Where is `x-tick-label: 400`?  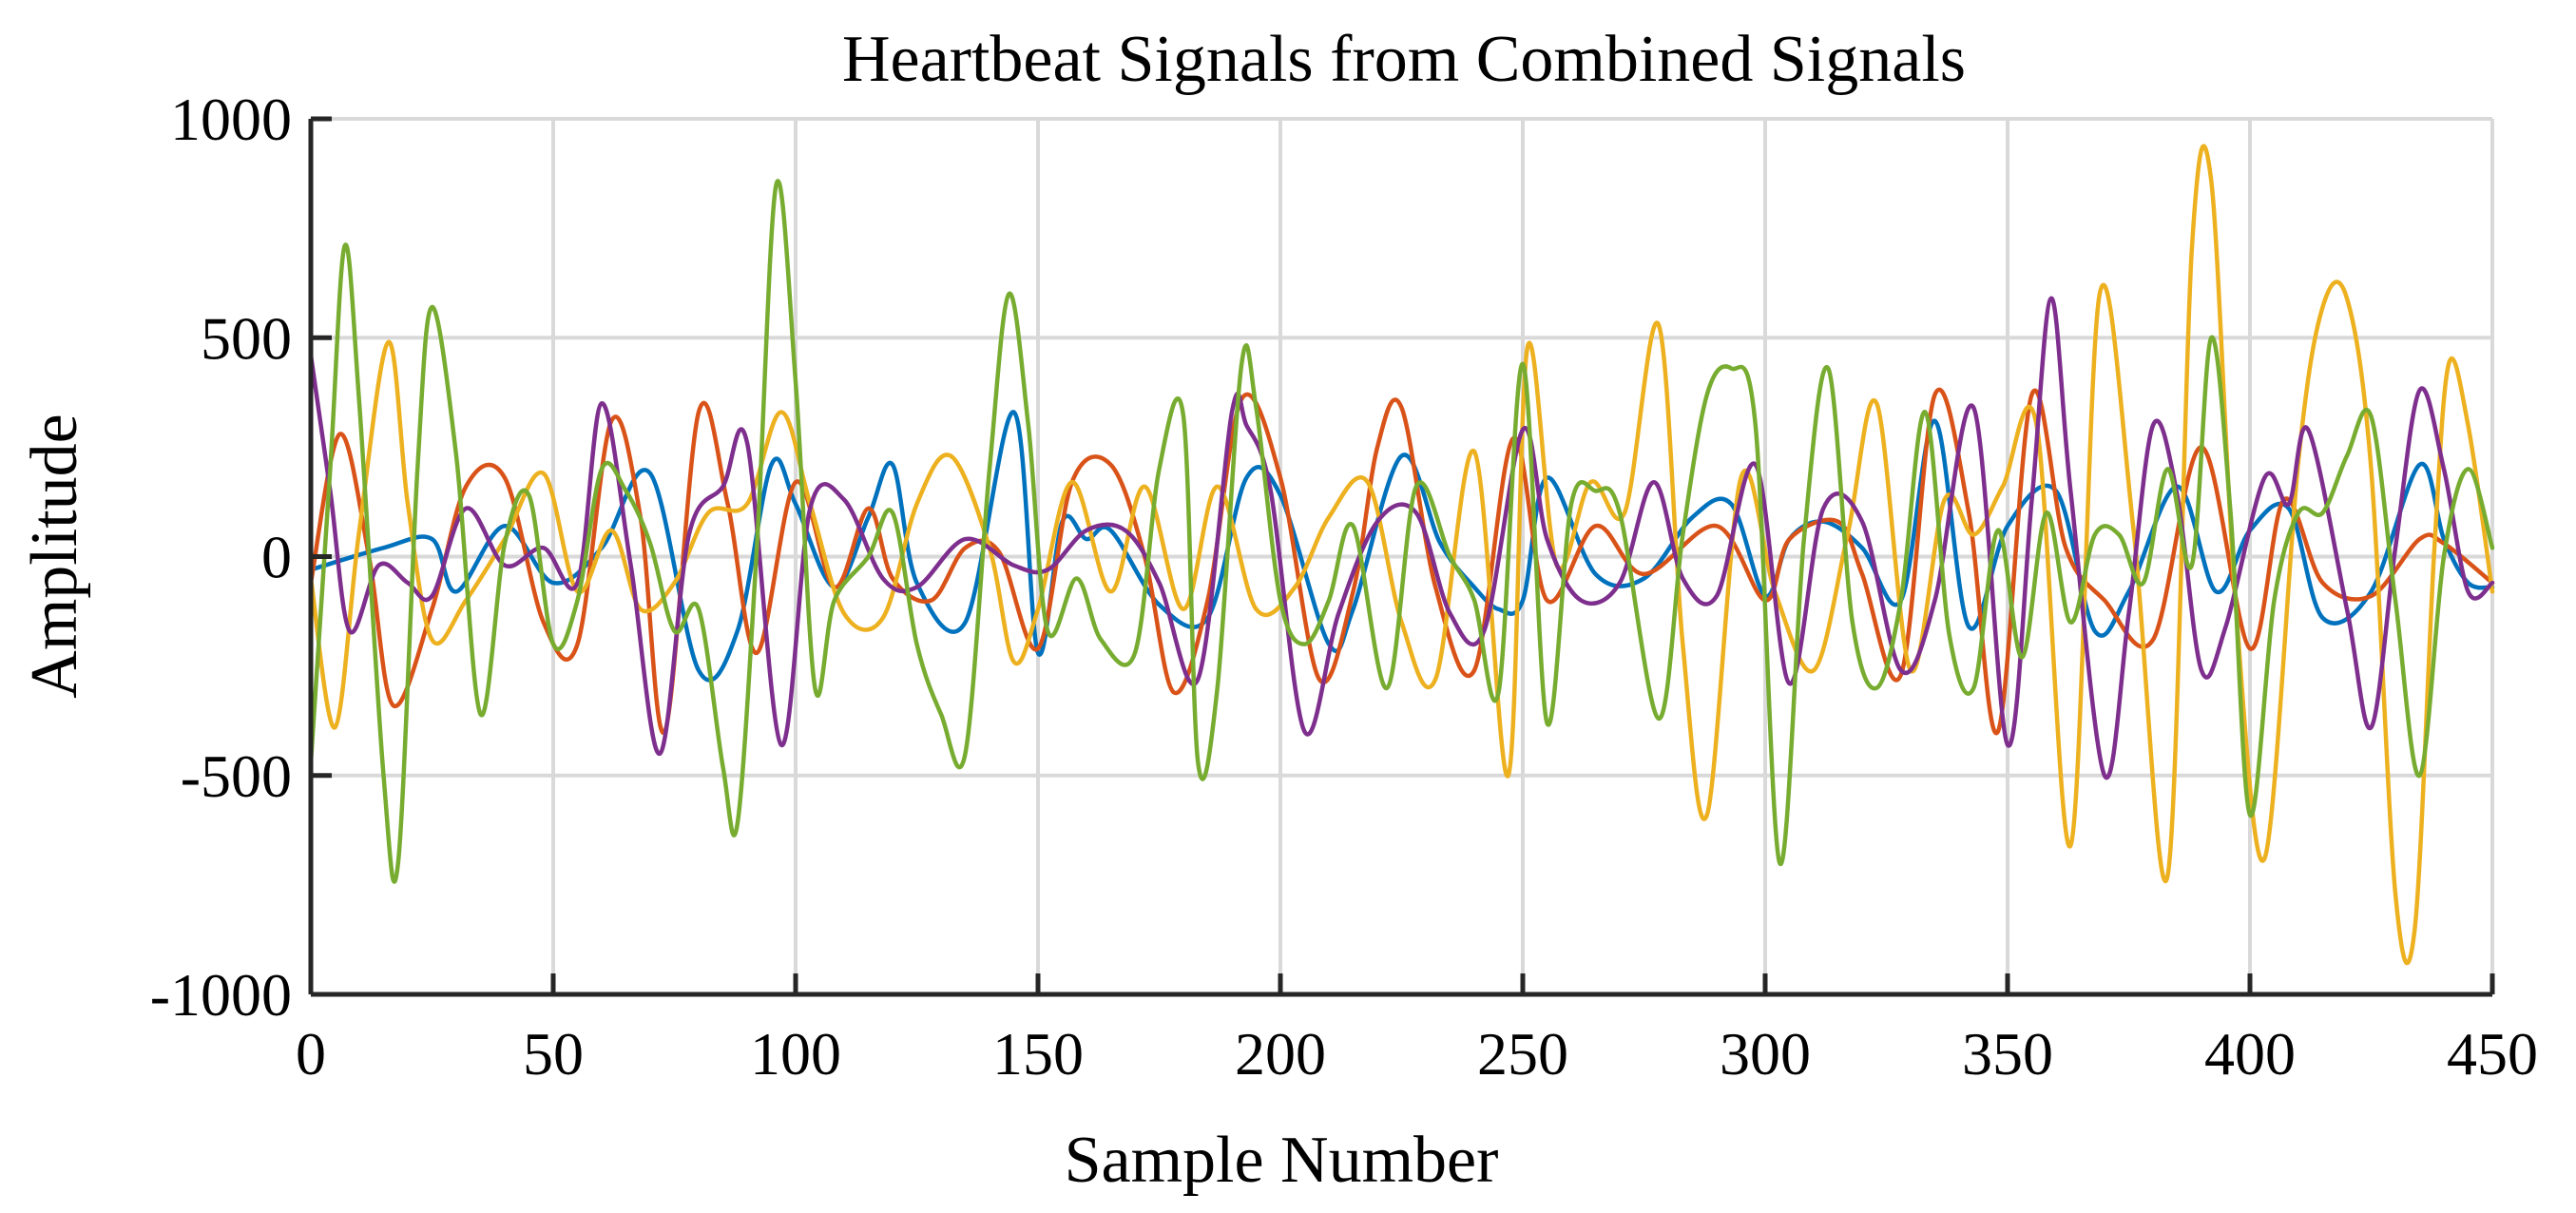
x-tick-label: 400 is located at coordinates (2250, 1054).